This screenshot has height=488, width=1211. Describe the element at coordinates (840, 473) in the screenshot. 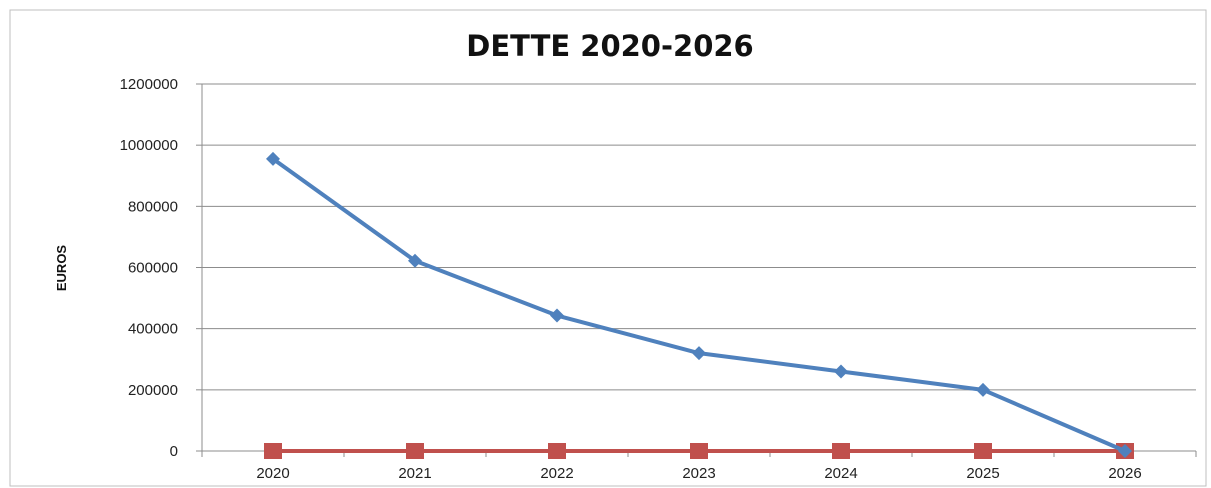

I see `x-tick-label: 2024` at that location.